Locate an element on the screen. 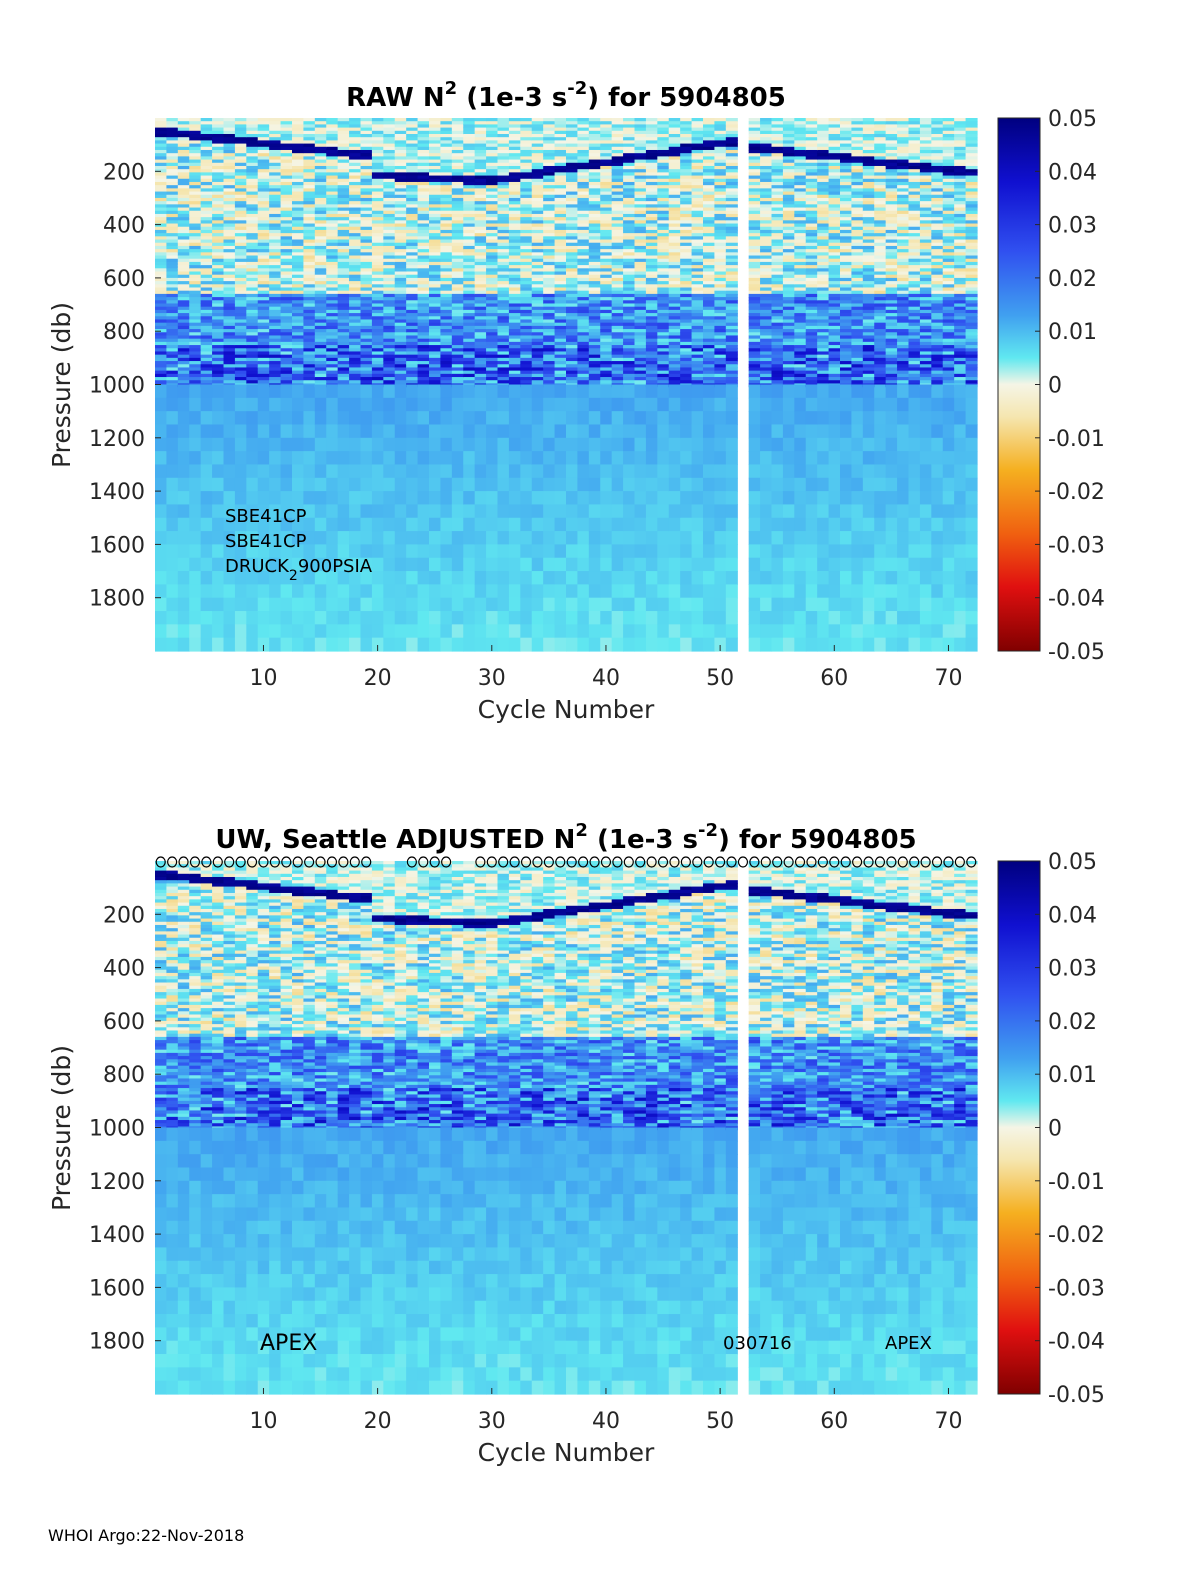 The image size is (1200, 1575). firmware-label: 030716 is located at coordinates (757, 1343).